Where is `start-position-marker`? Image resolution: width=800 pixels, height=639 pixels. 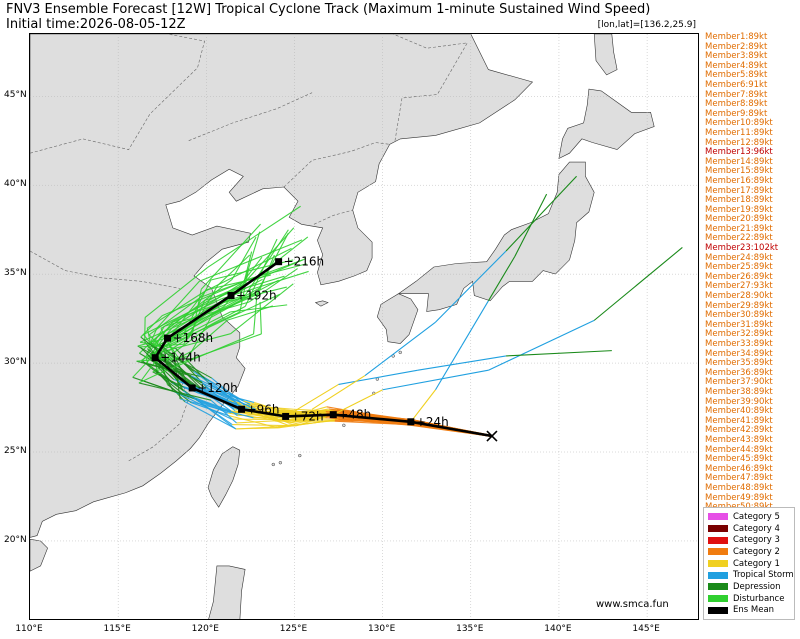
start-position-marker is located at coordinates (492, 436).